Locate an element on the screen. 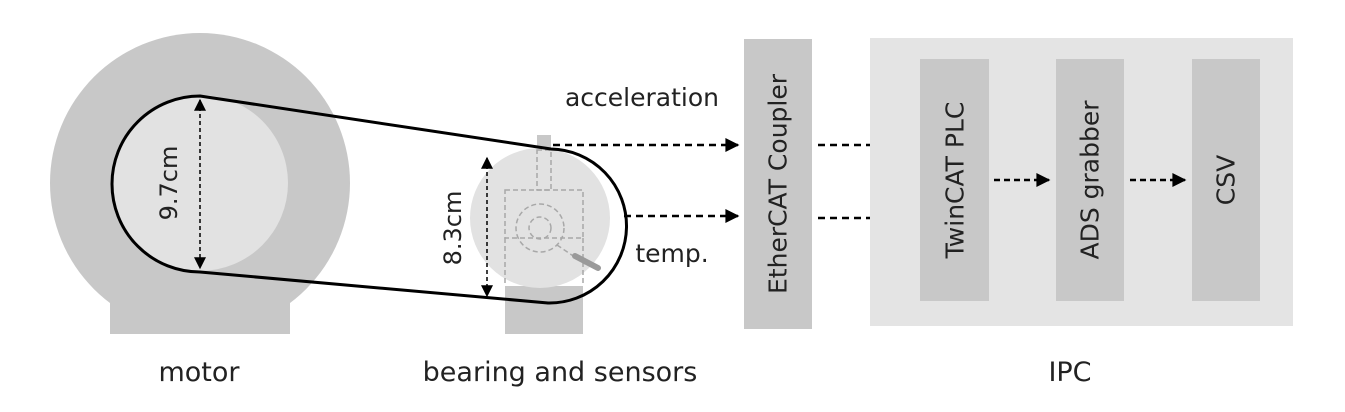 Image resolution: width=1345 pixels, height=412 pixels. ipc-caption: IPC is located at coordinates (1069, 372).